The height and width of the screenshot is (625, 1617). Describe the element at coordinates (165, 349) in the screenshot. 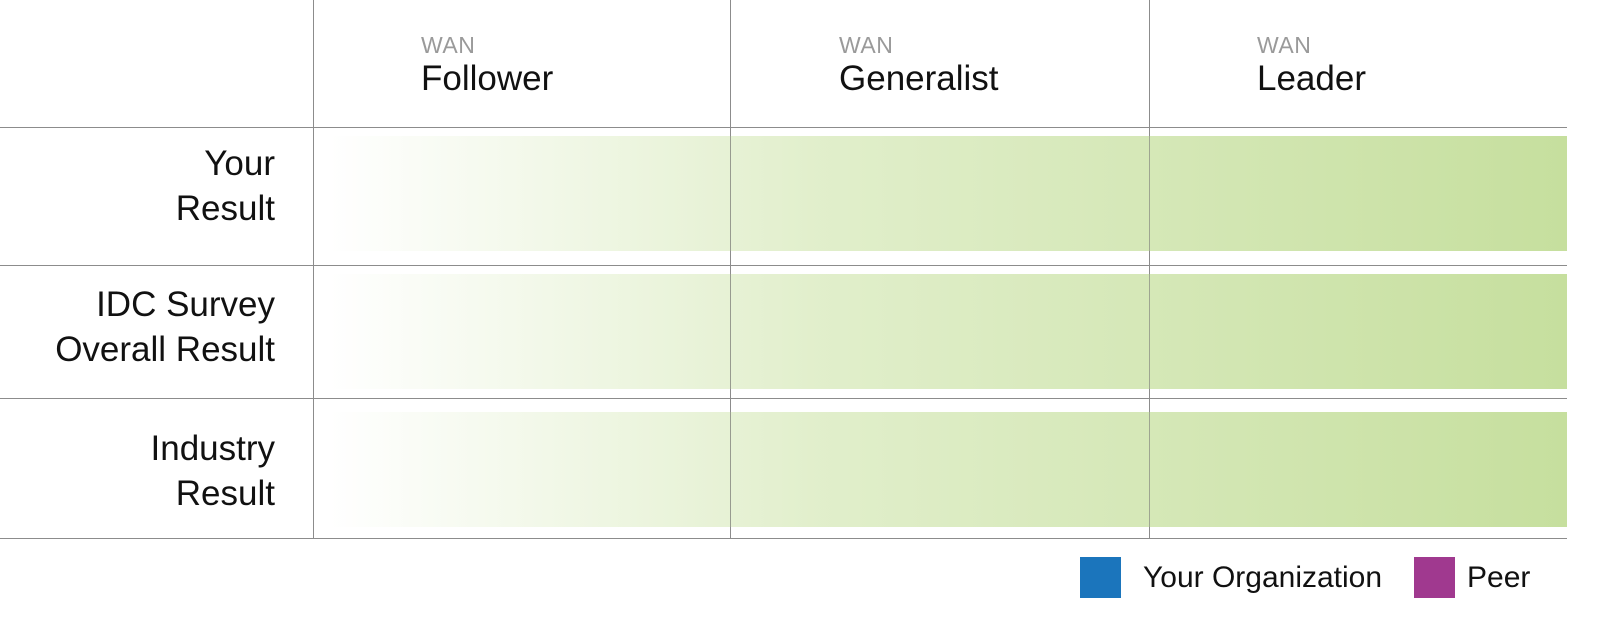

I see `row-label-line: Overall Result` at that location.